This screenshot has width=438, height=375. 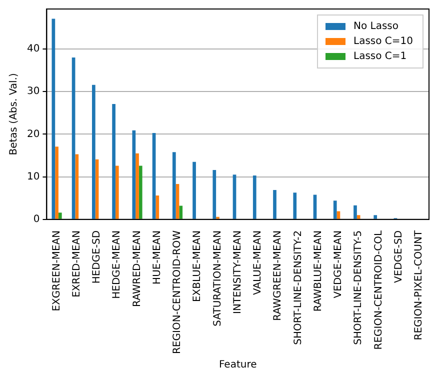 I want to click on x-tick-label: REGION-PIXEL-COUNT, so click(x=419, y=285).